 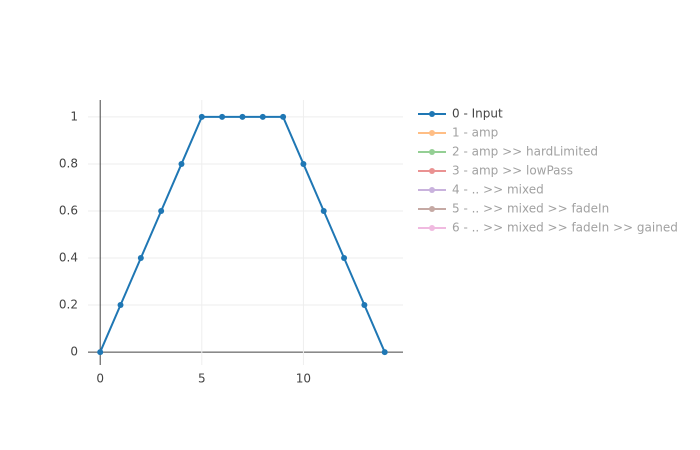 I want to click on legend-item: 3 - amp >> lowPass, so click(x=495, y=171).